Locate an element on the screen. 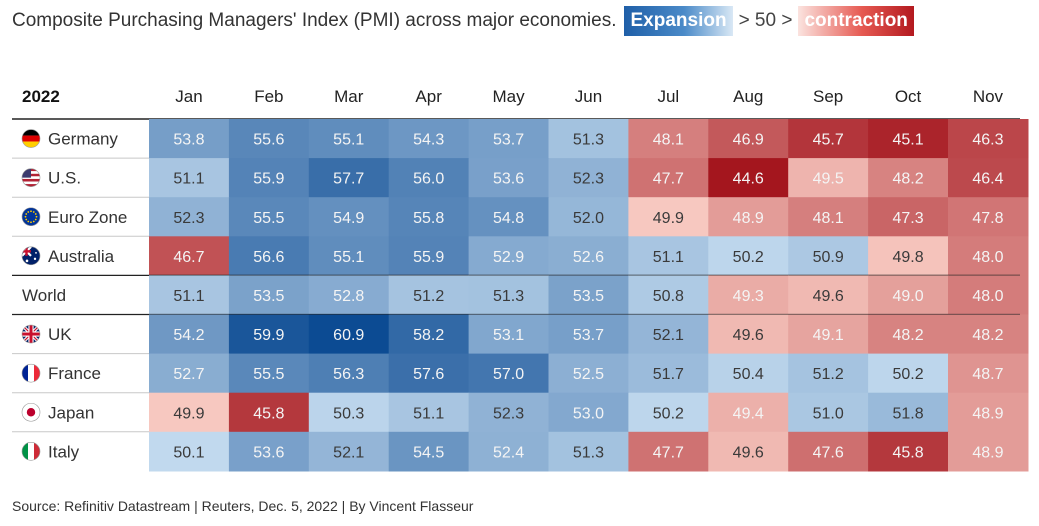  heat-cell-germany-may is located at coordinates (509, 139).